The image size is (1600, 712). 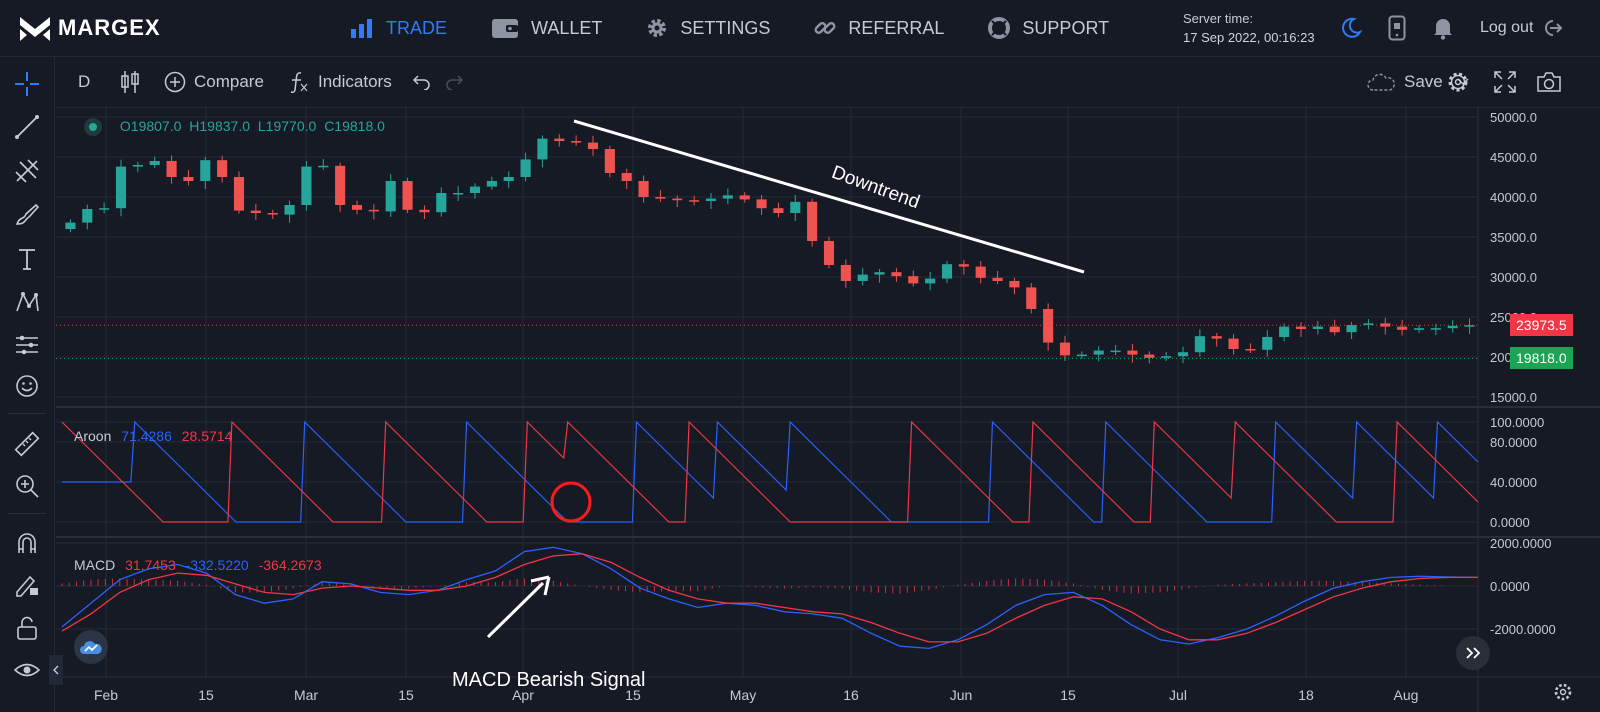 What do you see at coordinates (571, 502) in the screenshot?
I see `aroon-crossover-highlight` at bounding box center [571, 502].